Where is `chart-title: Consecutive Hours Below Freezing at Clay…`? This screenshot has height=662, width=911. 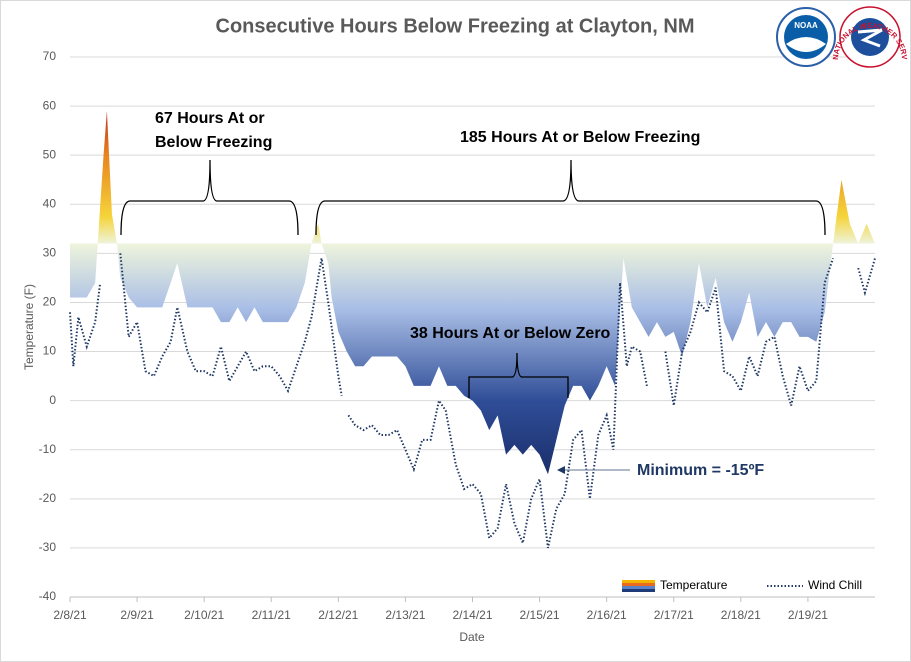 chart-title: Consecutive Hours Below Freezing at Clay… is located at coordinates (455, 26).